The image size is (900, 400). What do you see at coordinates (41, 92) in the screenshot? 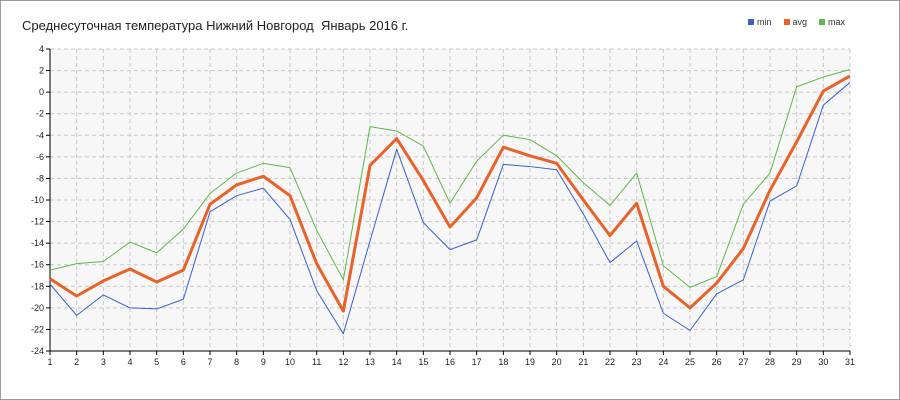
I see `y-tick-label: 0` at bounding box center [41, 92].